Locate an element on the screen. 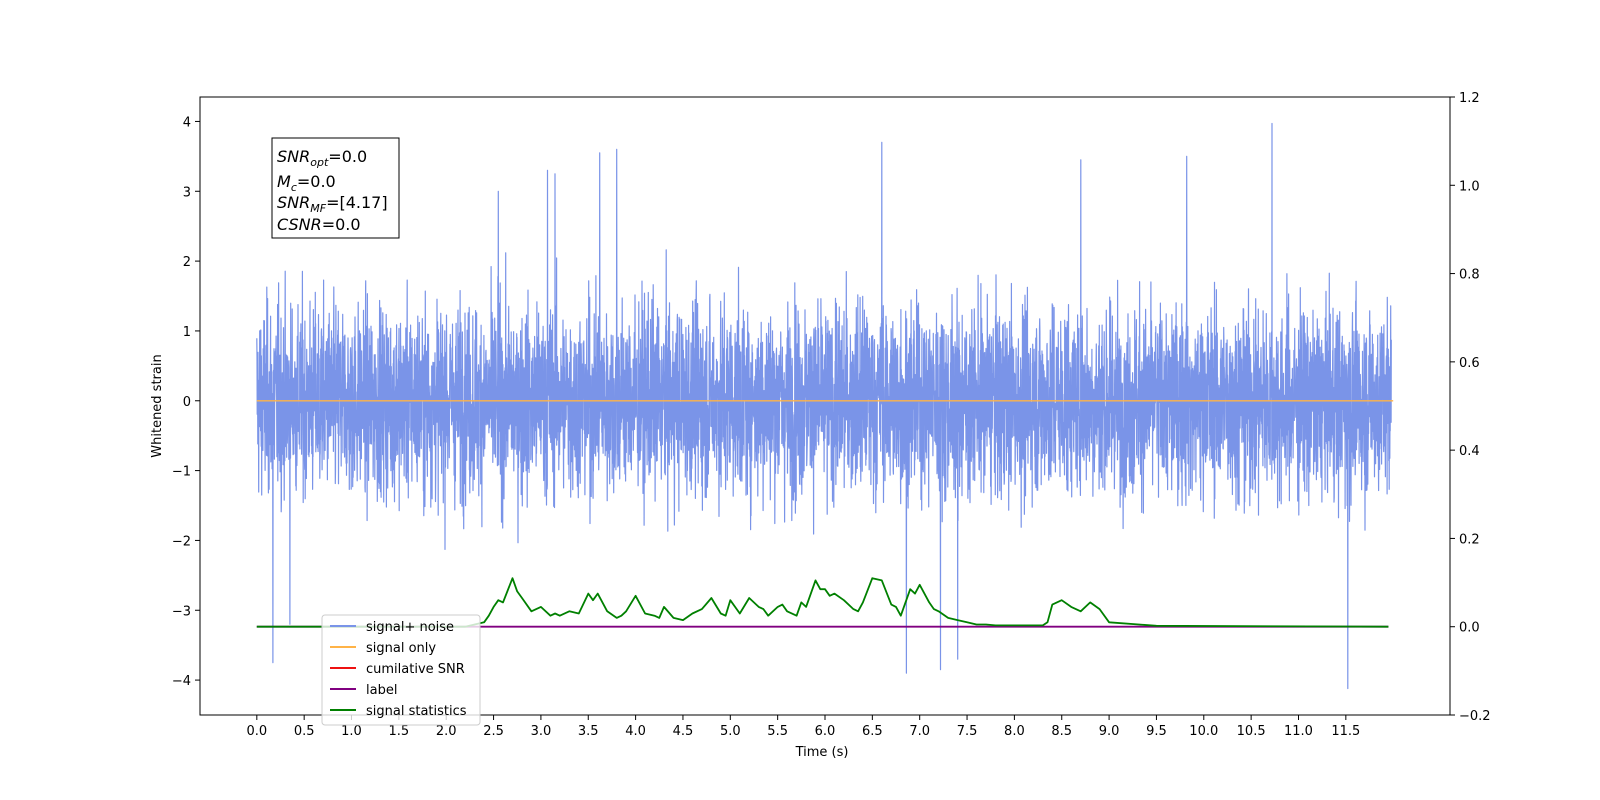 This screenshot has width=1600, height=800. x-tick-label: 1.0 is located at coordinates (351, 731).